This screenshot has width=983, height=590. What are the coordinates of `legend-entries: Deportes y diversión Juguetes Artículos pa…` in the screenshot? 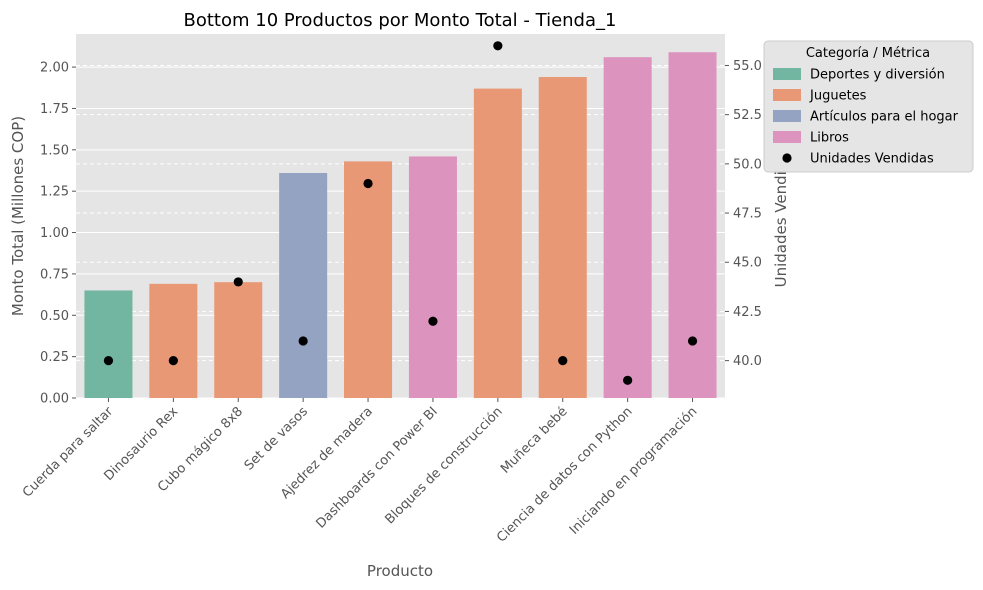 It's located at (866, 117).